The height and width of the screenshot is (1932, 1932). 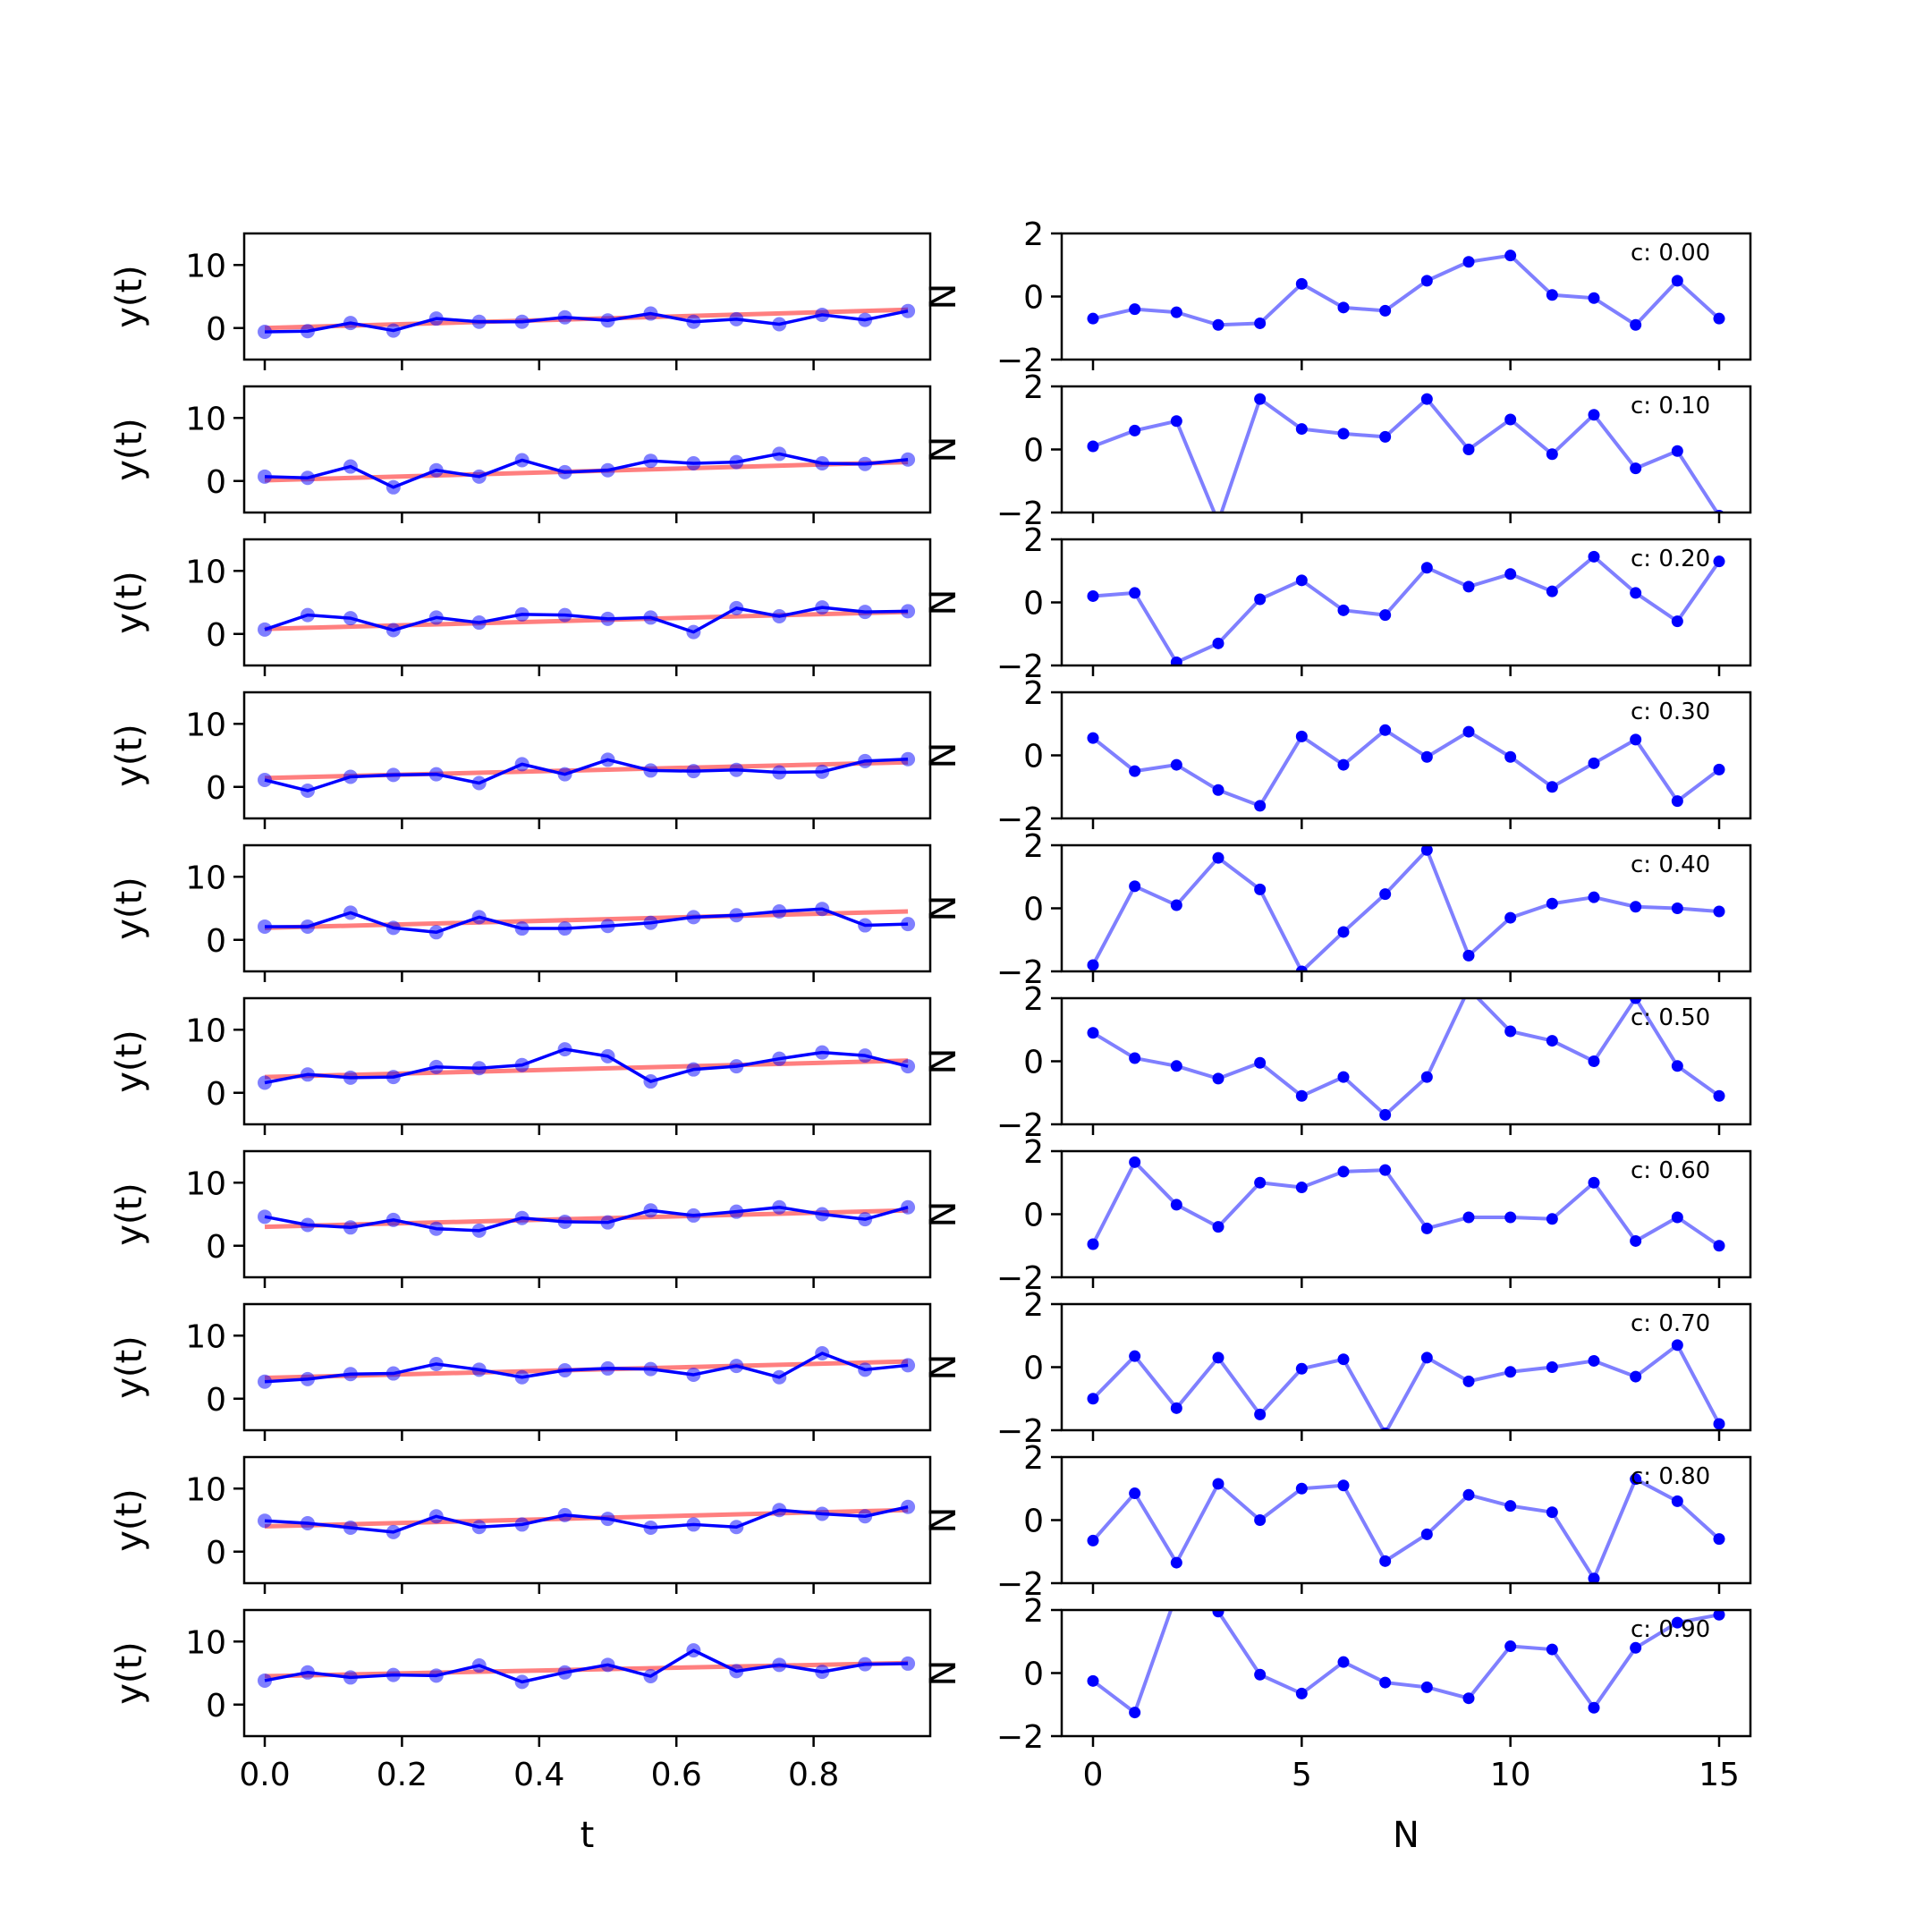 I want to click on panel-label: c: 0.70, so click(x=1670, y=1323).